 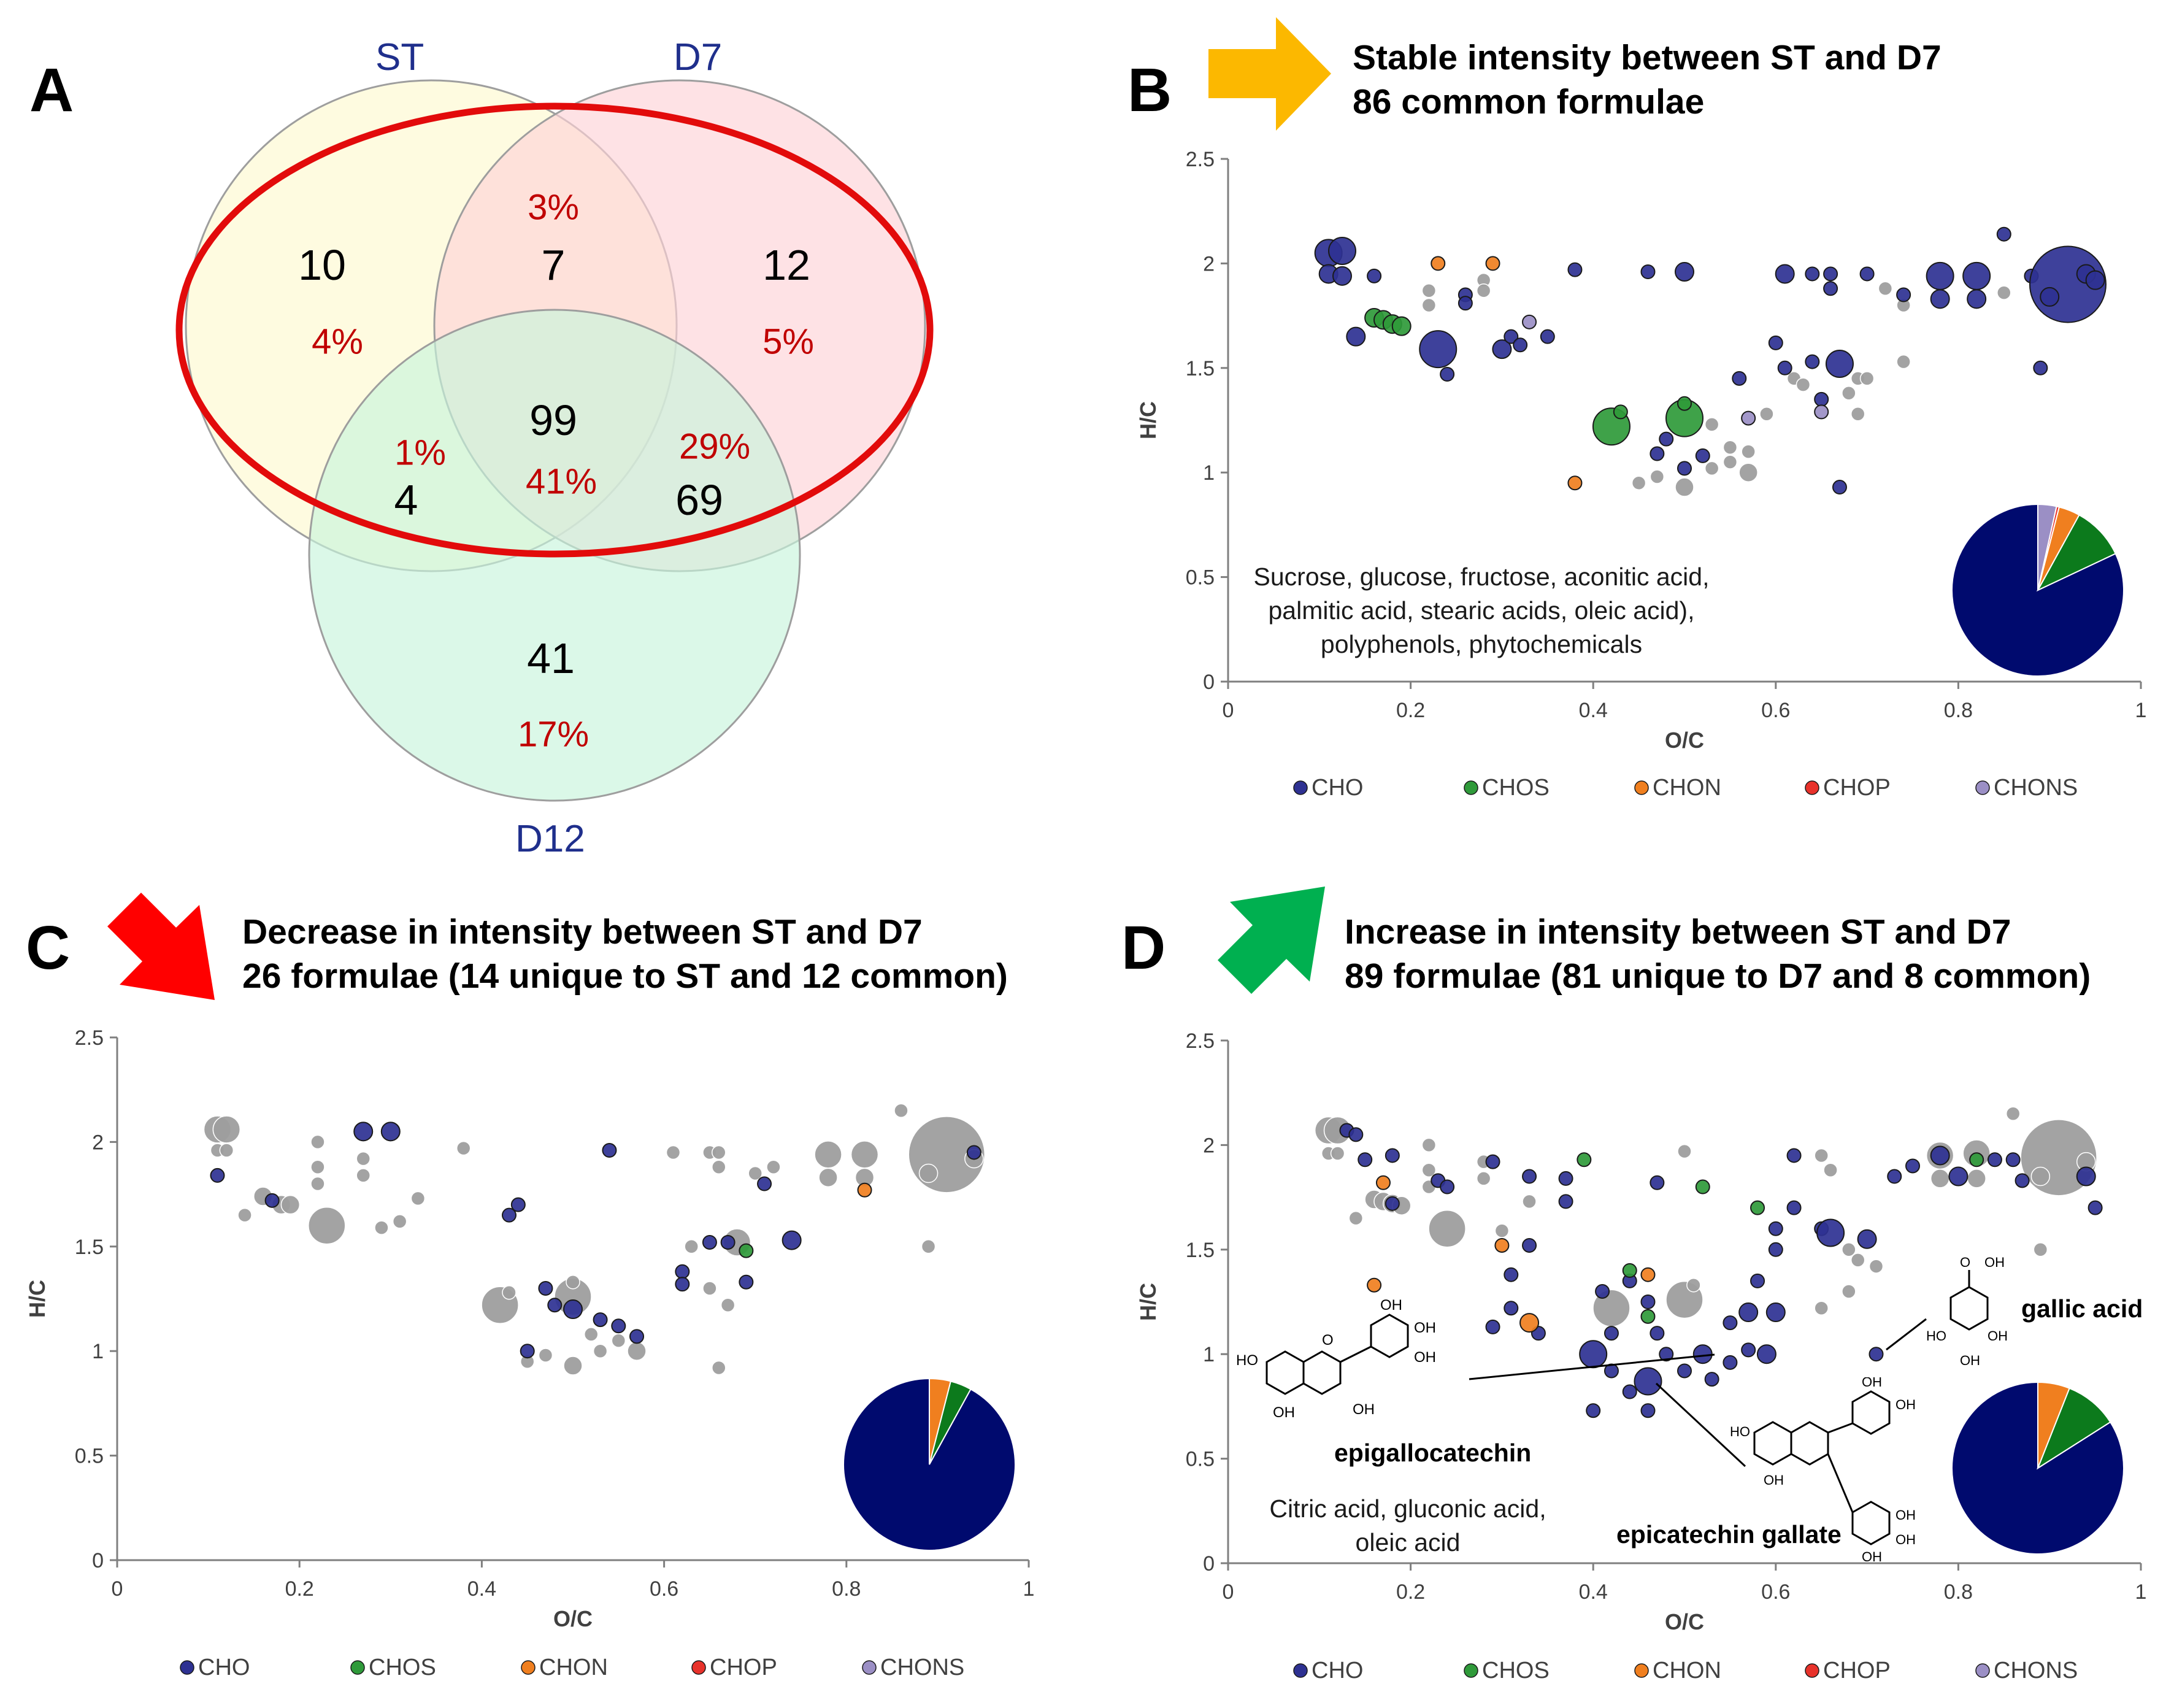 What do you see at coordinates (2082, 1309) in the screenshot?
I see `compound-label-gallic-acid: gallic acid` at bounding box center [2082, 1309].